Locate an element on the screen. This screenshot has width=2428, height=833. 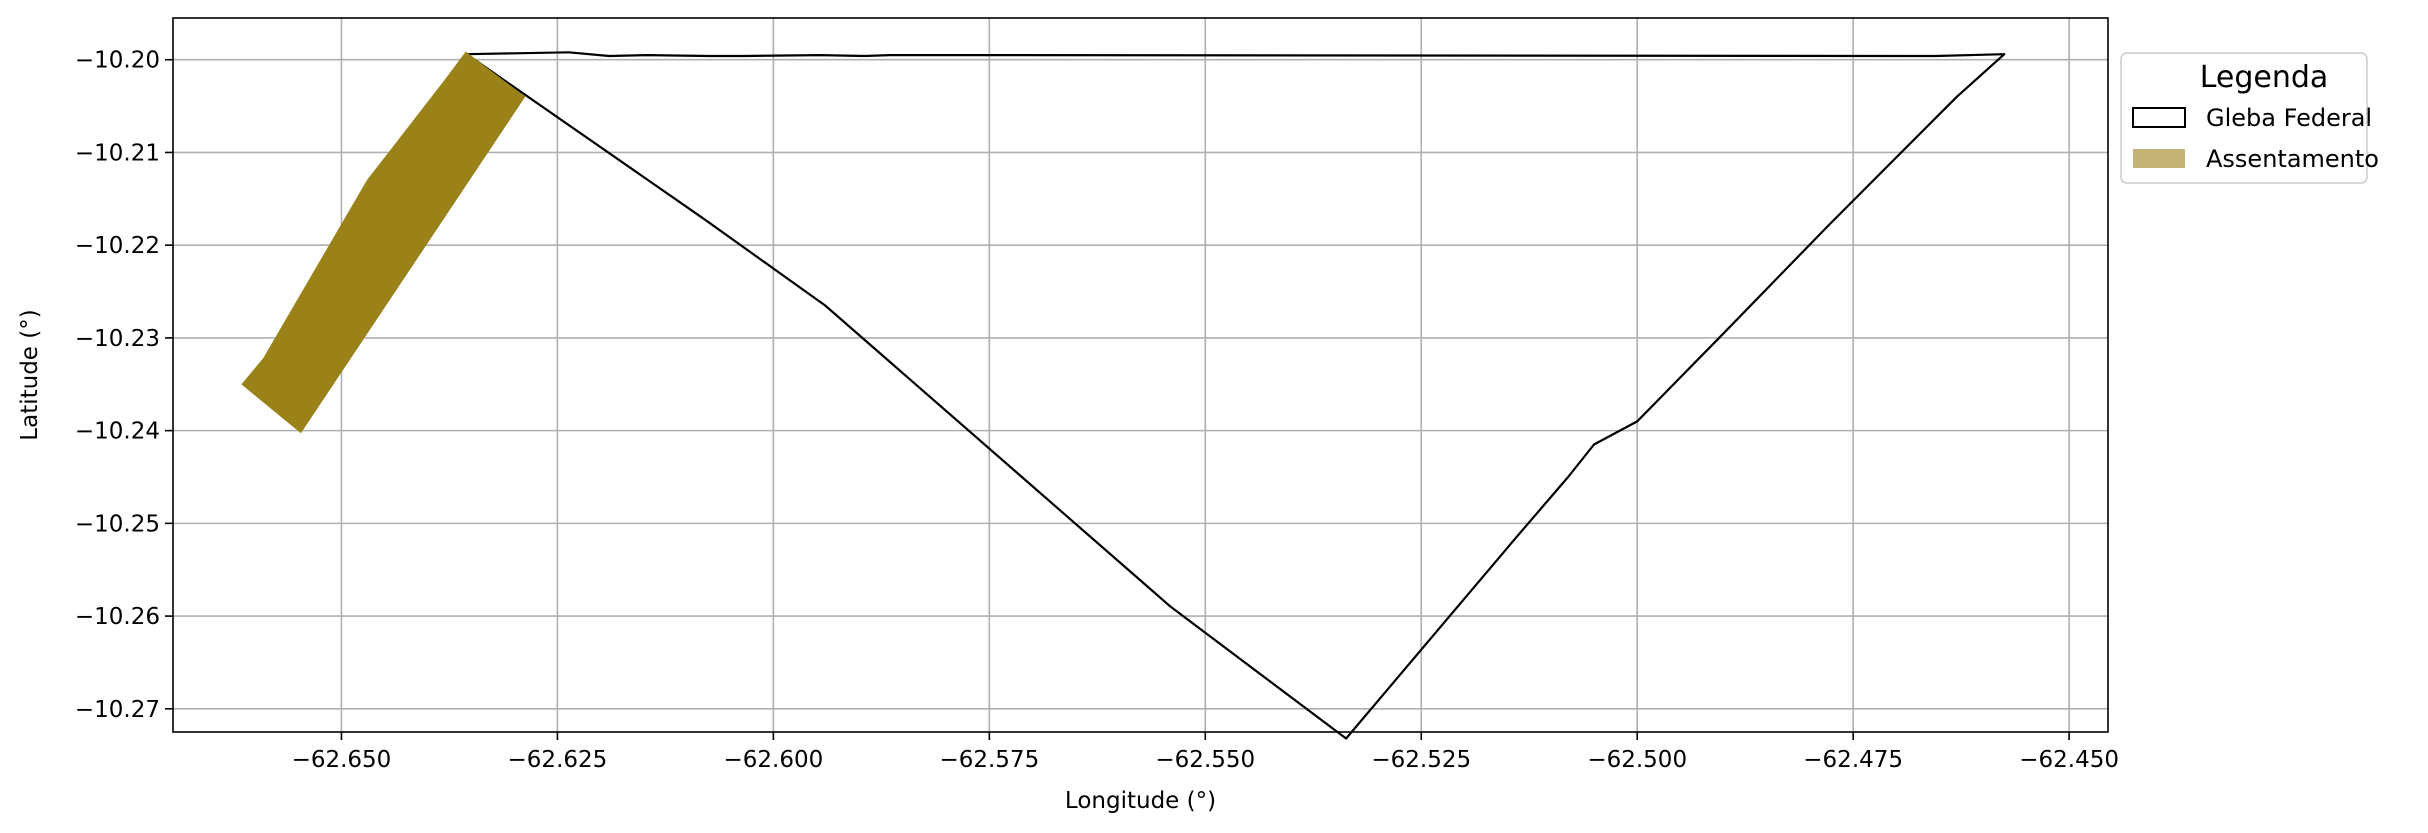
legend-swatch-gleba-federal is located at coordinates (2159, 117).